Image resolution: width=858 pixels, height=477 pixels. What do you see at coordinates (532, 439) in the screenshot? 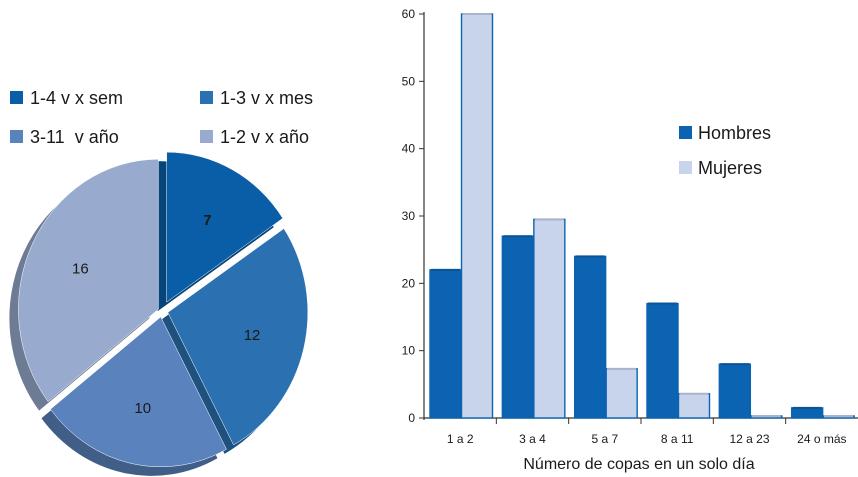
I see `x-category-label: 3 a 4` at bounding box center [532, 439].